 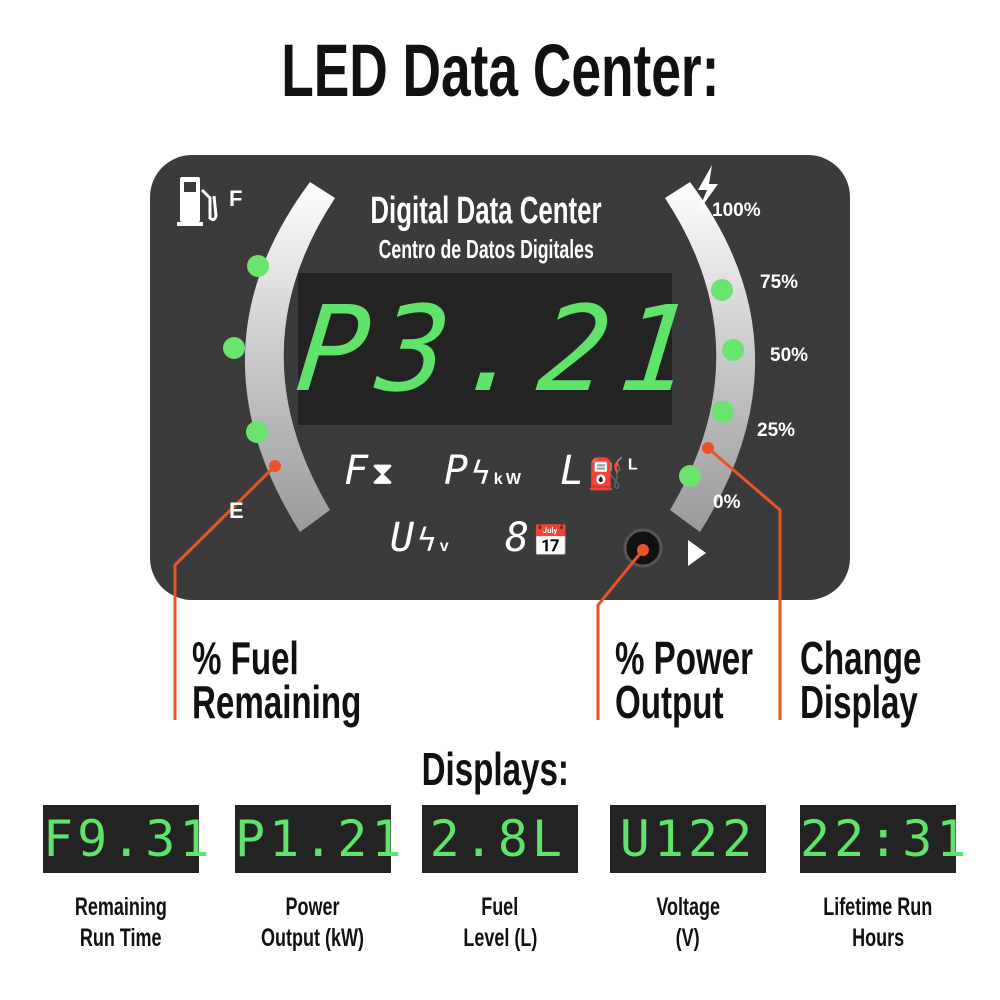 I want to click on mode-fuel-level: L⛽L, so click(x=600, y=471).